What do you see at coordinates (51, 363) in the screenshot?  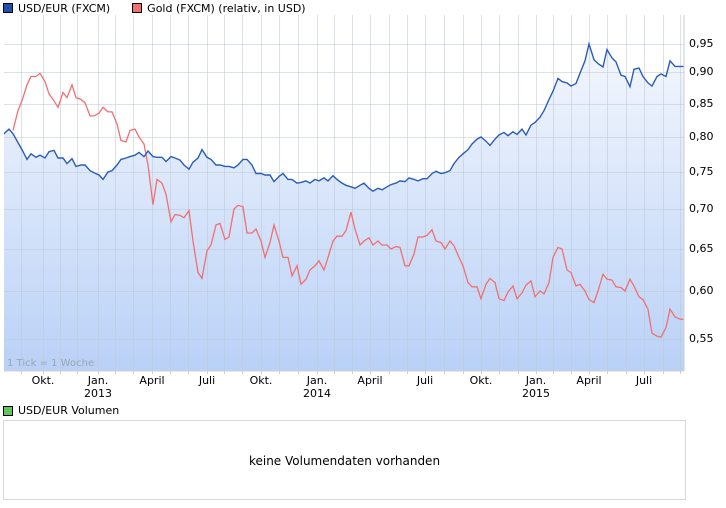 I see `tick-interval-note: 1 Tick = 1 Woche` at bounding box center [51, 363].